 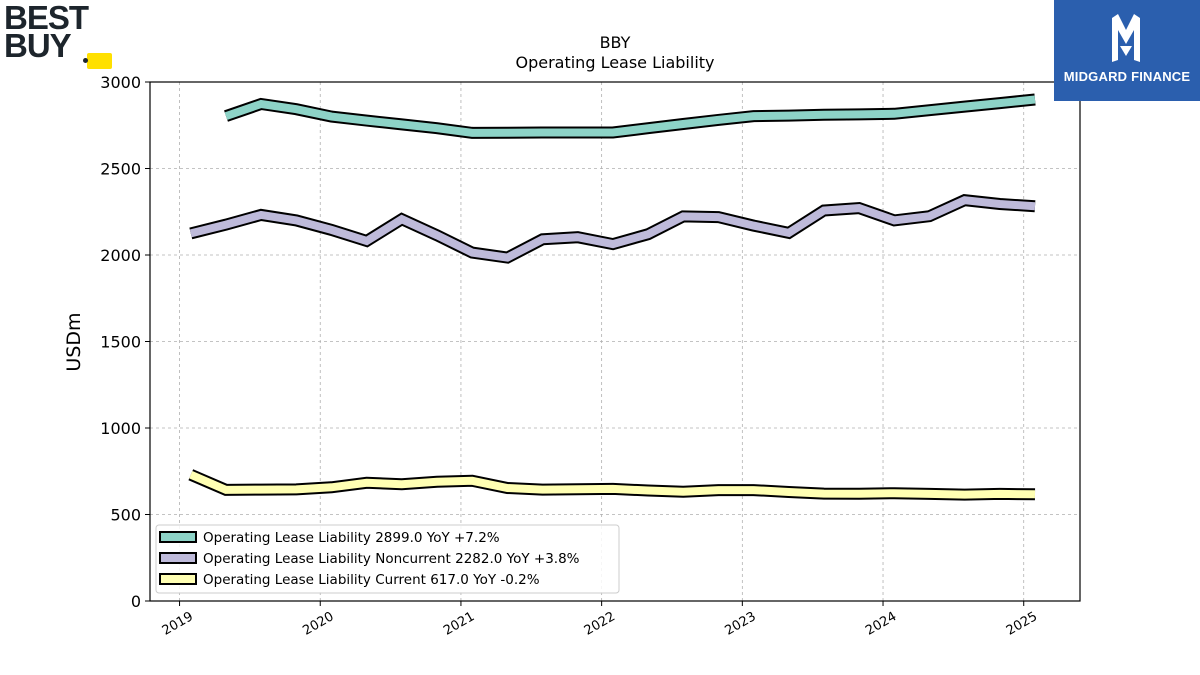 What do you see at coordinates (125, 515) in the screenshot?
I see `y-tick-label: 500` at bounding box center [125, 515].